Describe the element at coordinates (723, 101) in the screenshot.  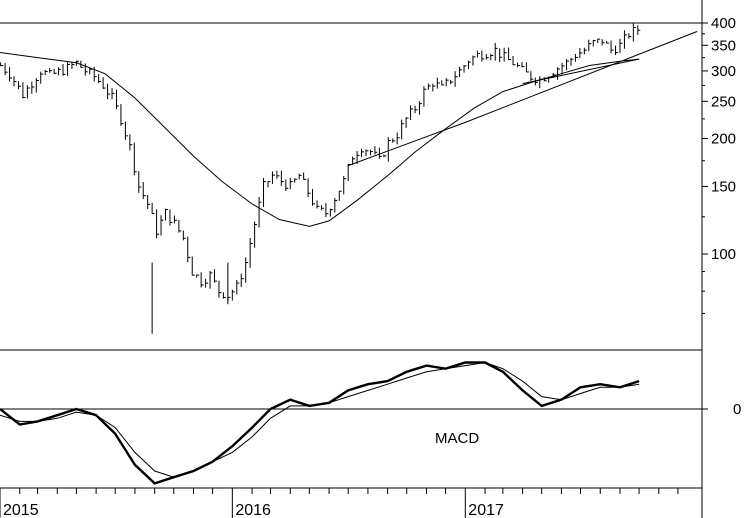
I see `price-ytick-label: 250` at that location.